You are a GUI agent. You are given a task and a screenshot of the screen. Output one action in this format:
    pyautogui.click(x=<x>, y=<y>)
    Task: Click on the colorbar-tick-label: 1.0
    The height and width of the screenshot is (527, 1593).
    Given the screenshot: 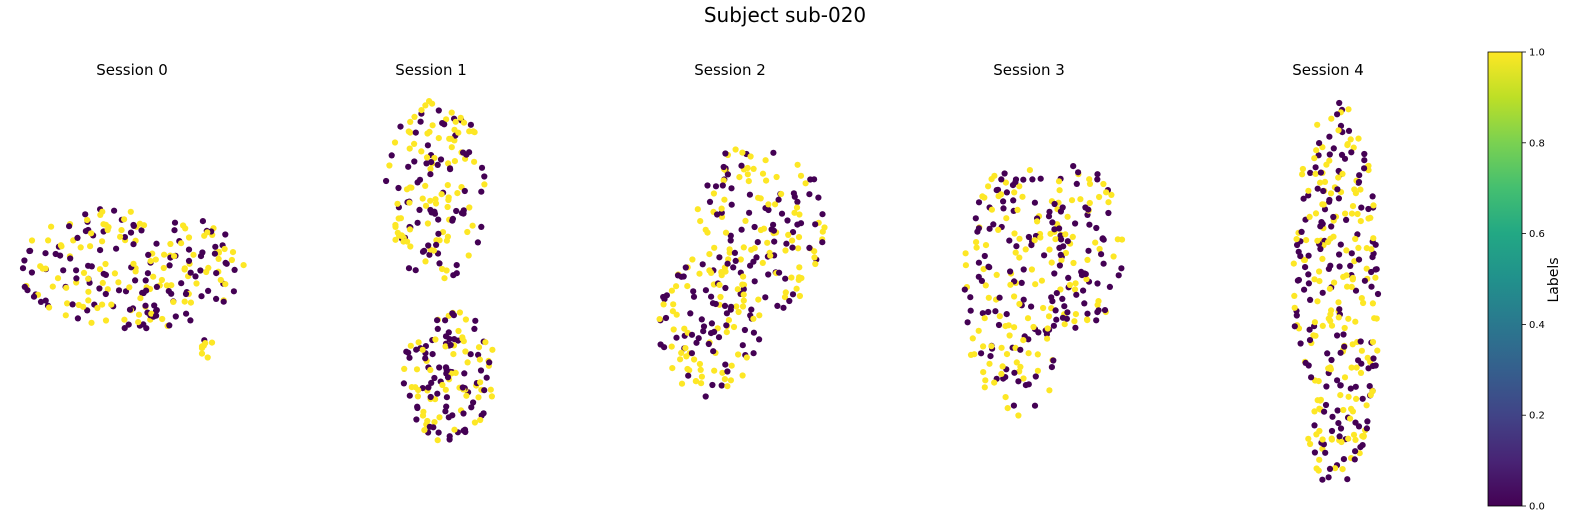 What is the action you would take?
    pyautogui.click(x=1537, y=53)
    